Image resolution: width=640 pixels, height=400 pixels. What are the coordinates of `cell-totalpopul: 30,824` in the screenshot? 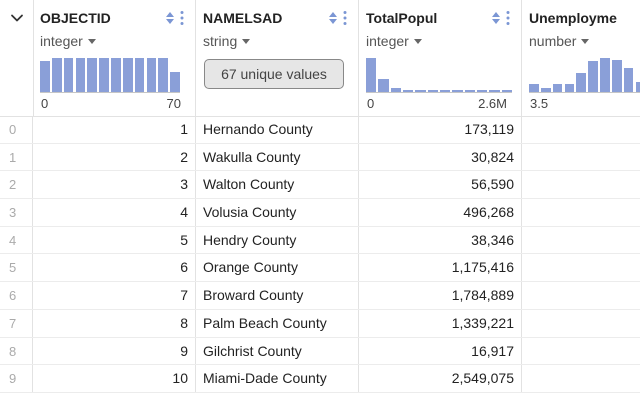 It's located at (440, 157).